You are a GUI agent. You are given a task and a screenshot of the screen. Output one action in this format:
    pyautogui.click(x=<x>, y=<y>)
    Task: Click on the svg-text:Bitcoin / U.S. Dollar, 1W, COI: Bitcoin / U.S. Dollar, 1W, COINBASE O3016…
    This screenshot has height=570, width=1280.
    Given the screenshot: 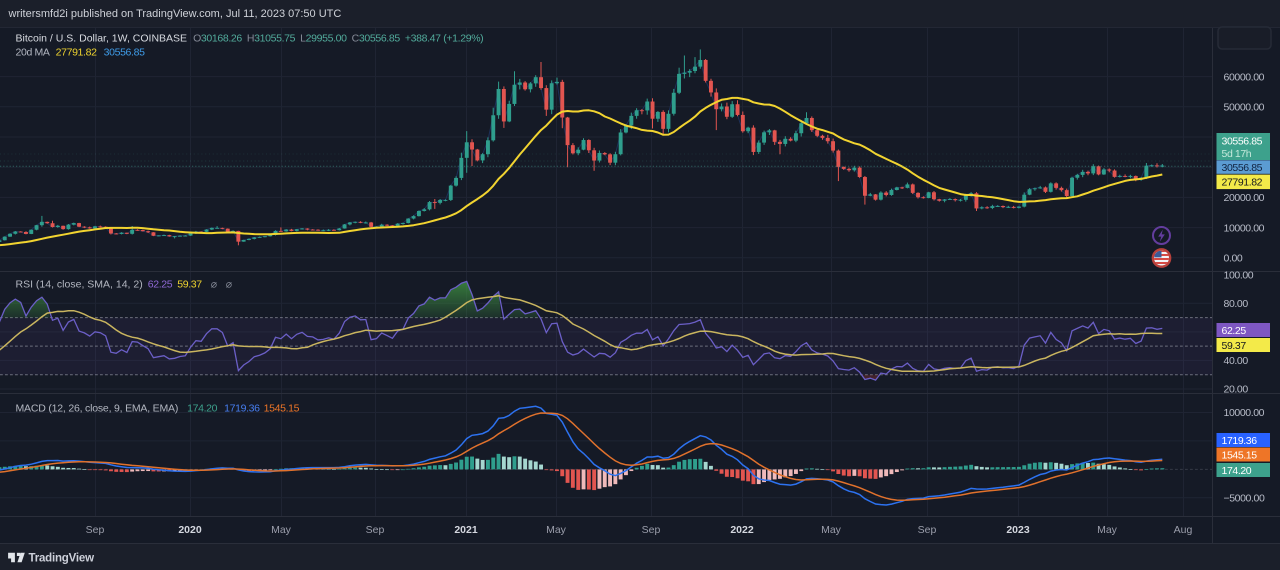 What is the action you would take?
    pyautogui.click(x=250, y=39)
    